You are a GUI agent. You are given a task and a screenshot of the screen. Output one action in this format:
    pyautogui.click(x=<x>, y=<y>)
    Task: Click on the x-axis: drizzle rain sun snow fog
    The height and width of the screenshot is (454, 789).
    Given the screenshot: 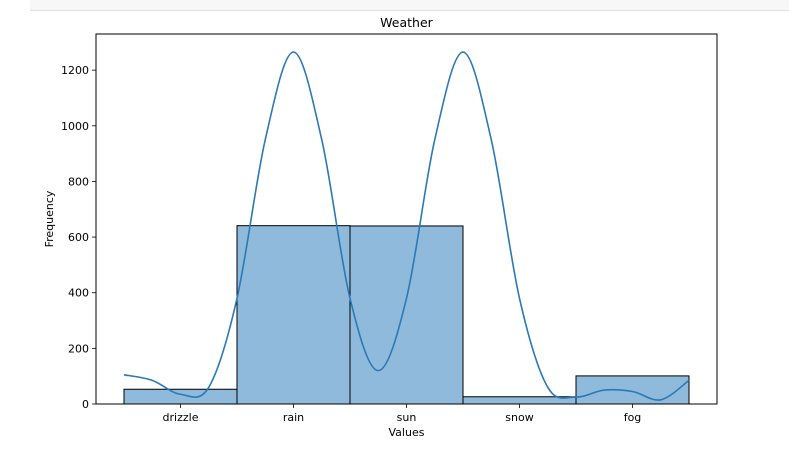 What is the action you would take?
    pyautogui.click(x=402, y=414)
    